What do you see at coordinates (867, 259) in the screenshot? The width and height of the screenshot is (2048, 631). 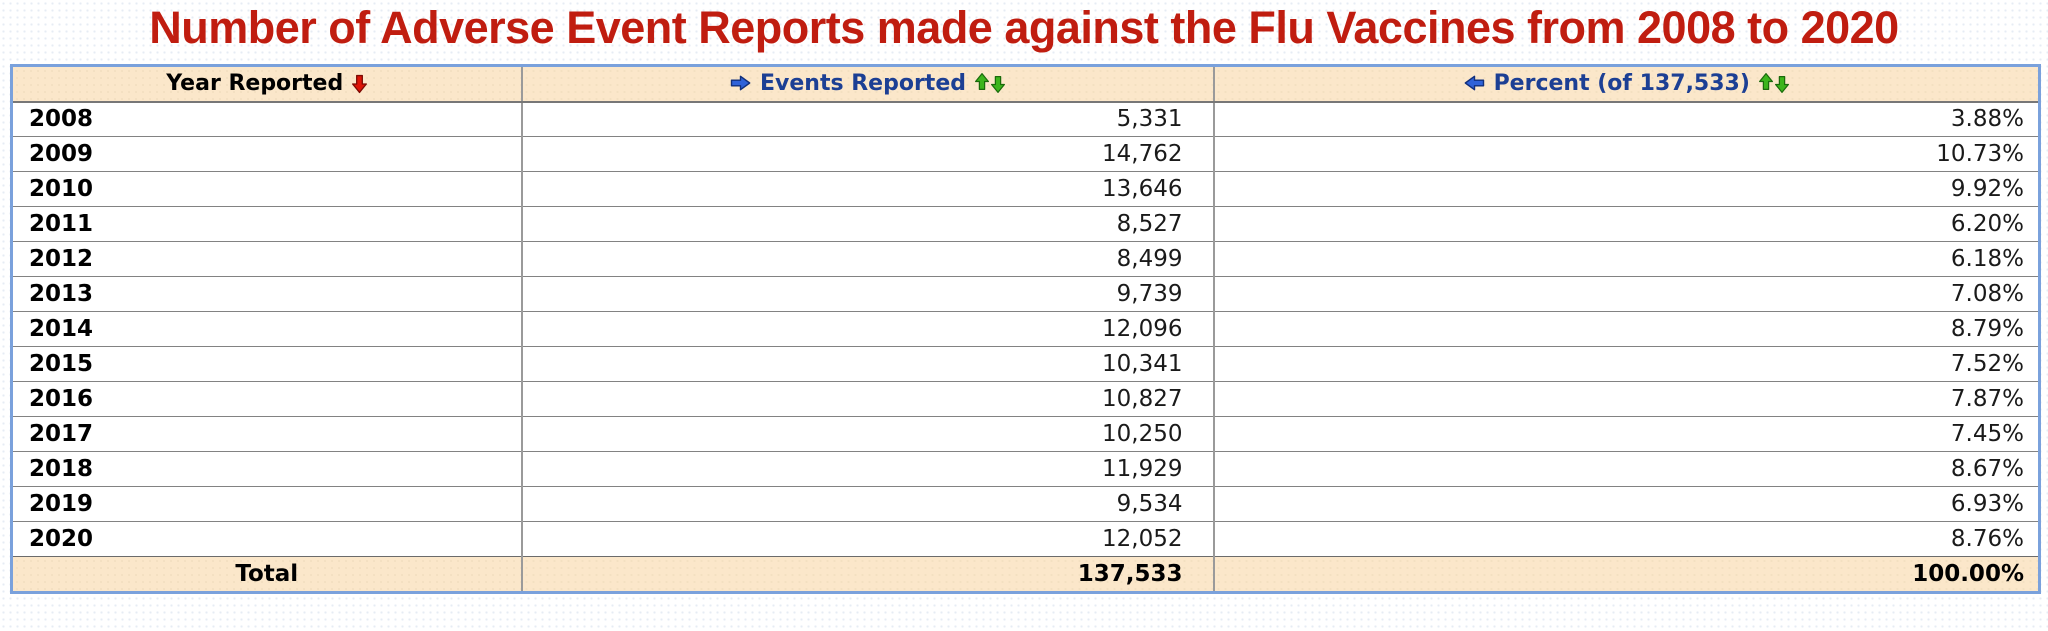 I see `events-cell: 8,499` at bounding box center [867, 259].